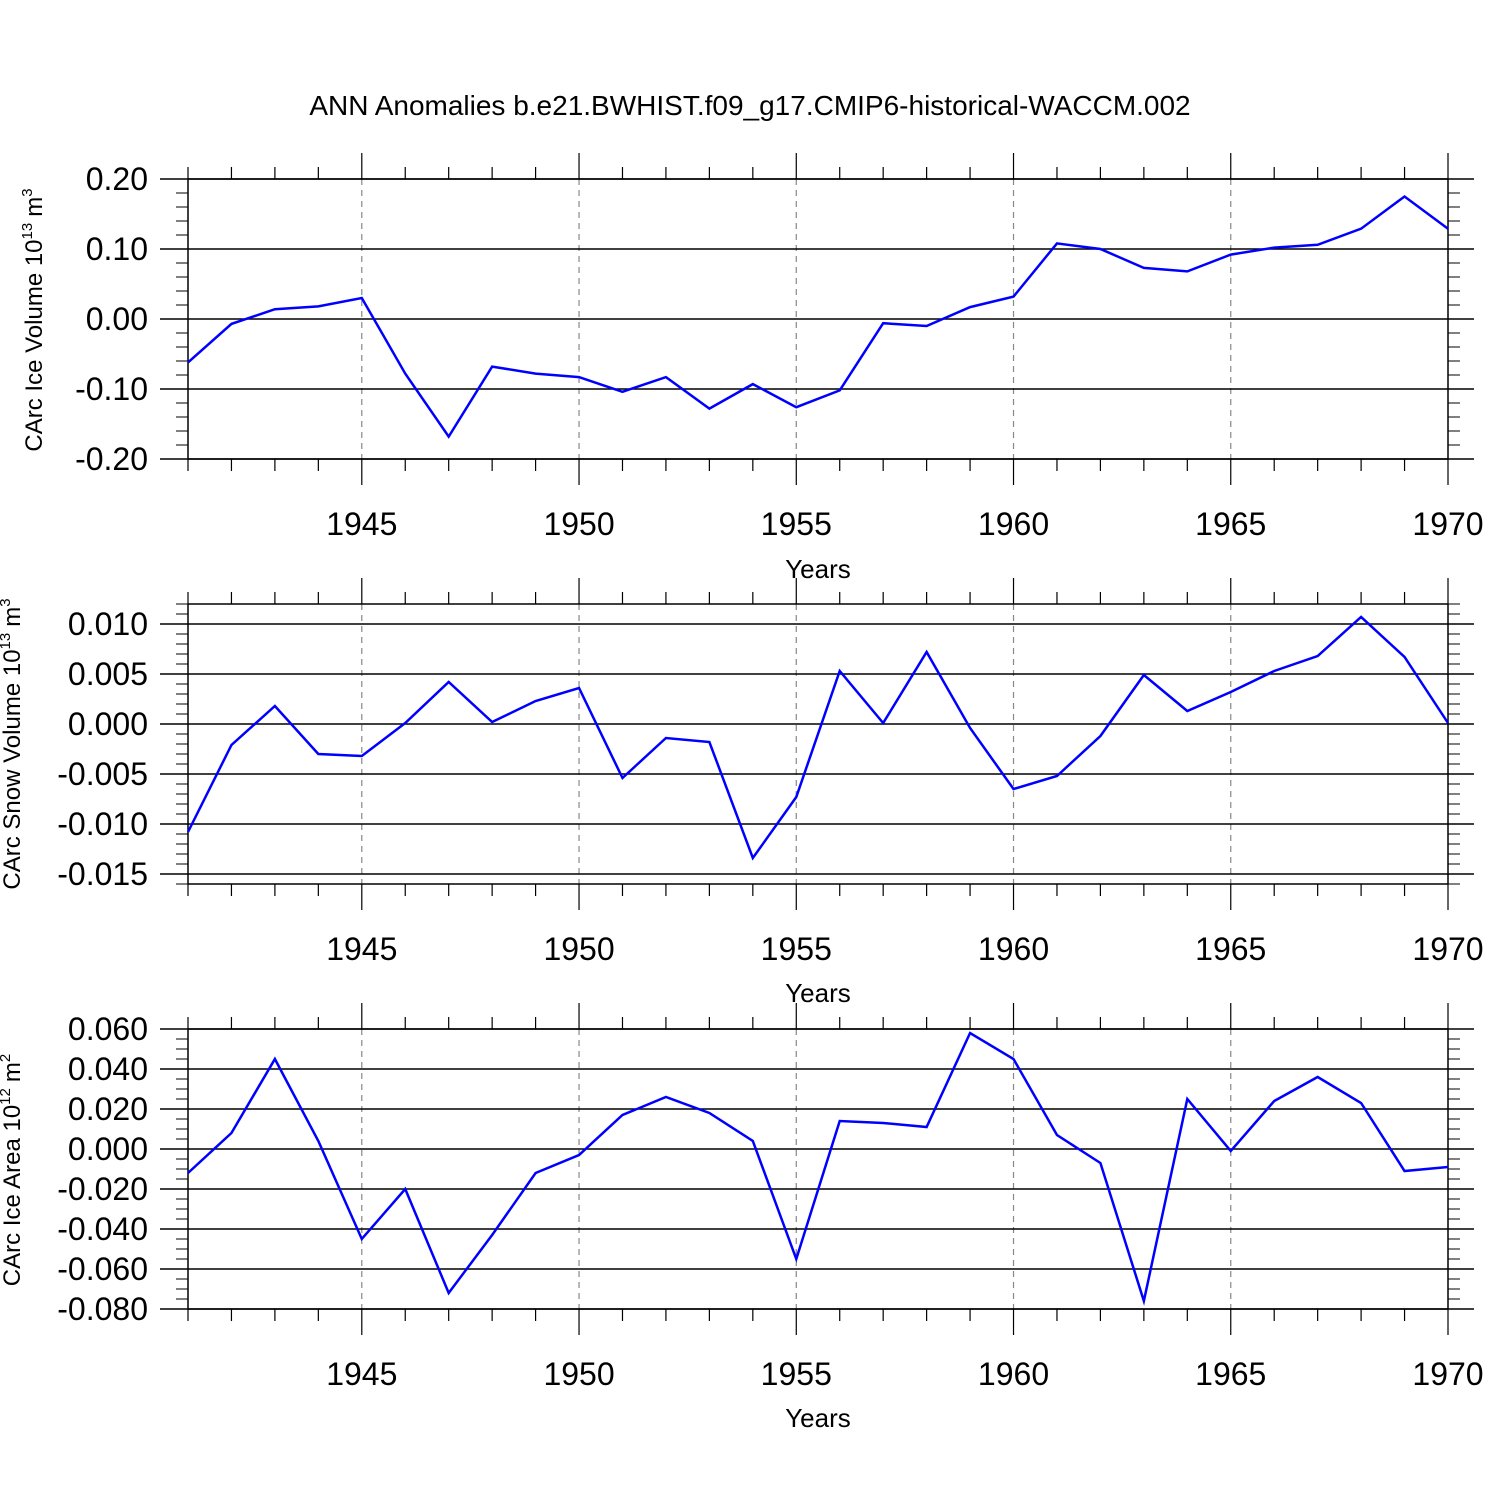  I want to click on xtick-label-ice-area: 1965, so click(1230, 1374).